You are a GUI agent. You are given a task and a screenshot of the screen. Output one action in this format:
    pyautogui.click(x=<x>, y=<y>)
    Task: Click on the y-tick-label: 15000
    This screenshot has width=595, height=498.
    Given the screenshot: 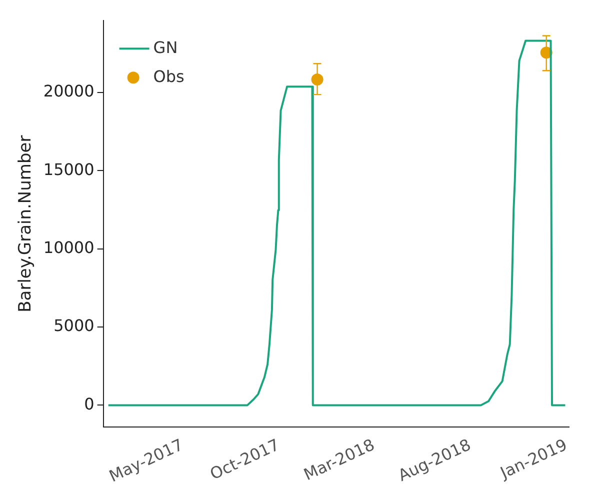 What is the action you would take?
    pyautogui.click(x=68, y=169)
    